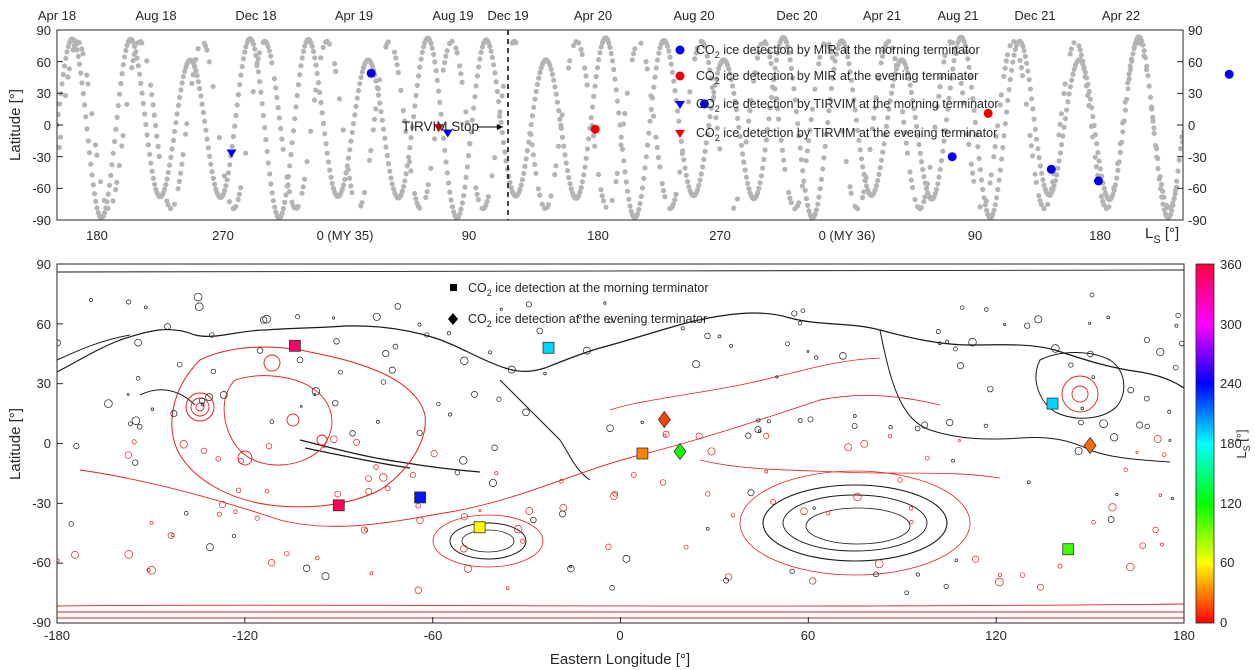 Image resolution: width=1255 pixels, height=670 pixels. Describe the element at coordinates (447, 133) in the screenshot. I see `detection-marker-tirvim-morning` at that location.